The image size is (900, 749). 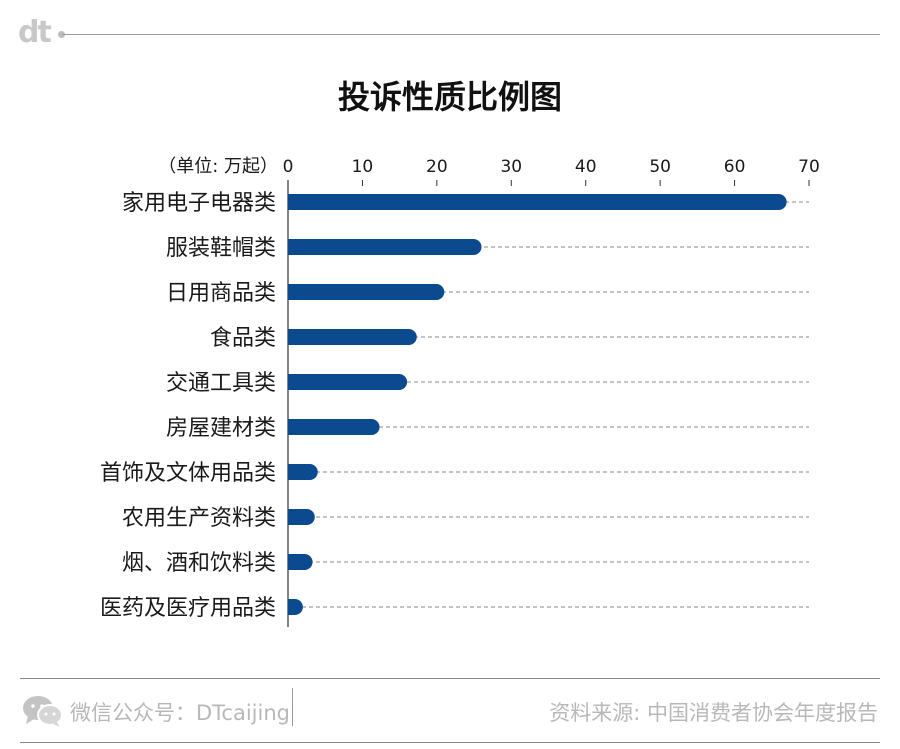 What do you see at coordinates (660, 167) in the screenshot?
I see `x-tick-label: 50` at bounding box center [660, 167].